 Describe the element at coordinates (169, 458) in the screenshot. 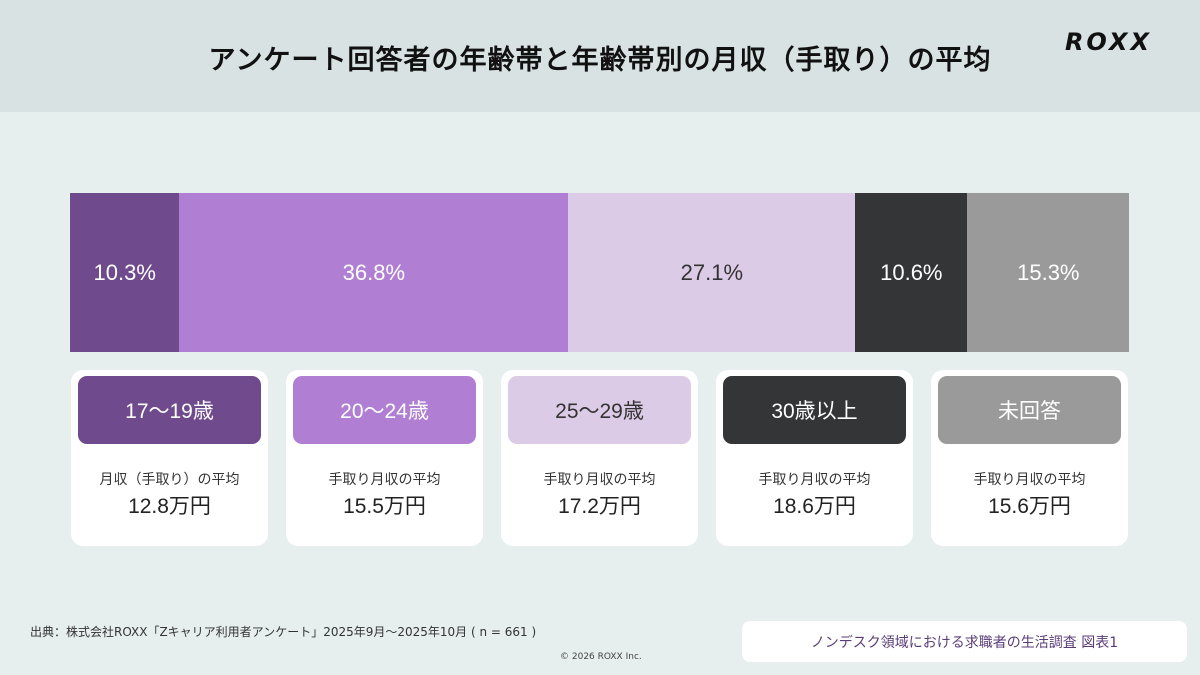

I see `age-card: 17〜19歳 月収（手取り）の平均 12.8万円` at that location.